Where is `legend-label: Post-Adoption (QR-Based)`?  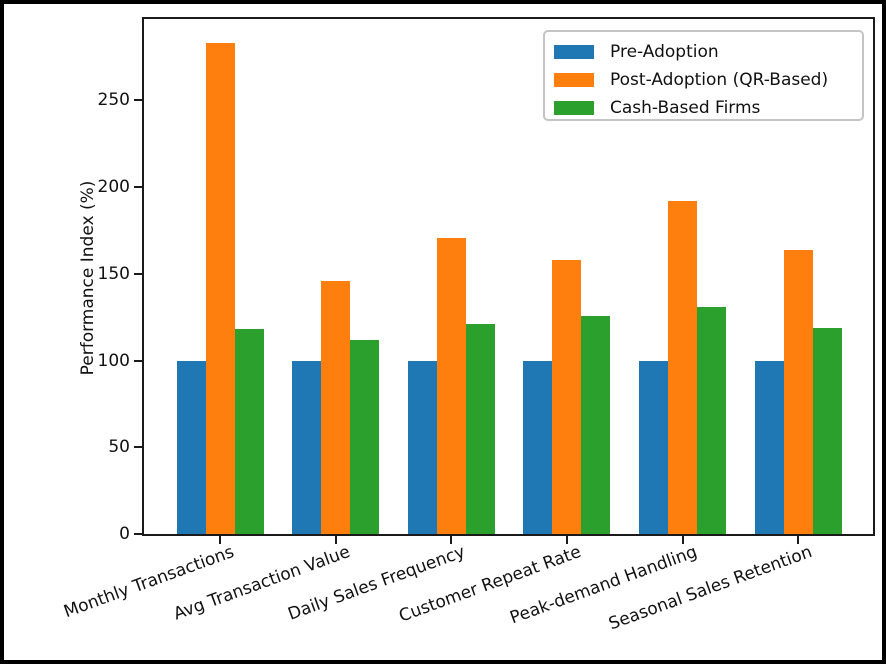 legend-label: Post-Adoption (QR-Based) is located at coordinates (719, 80).